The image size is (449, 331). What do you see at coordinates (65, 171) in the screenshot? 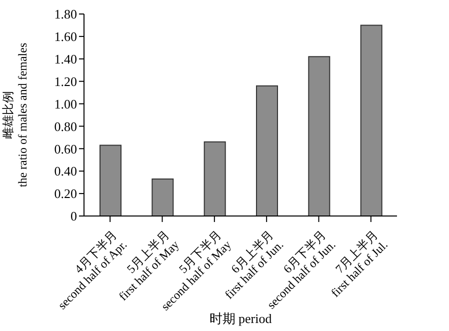
I see `y-tick-label: 0.40` at bounding box center [65, 171].